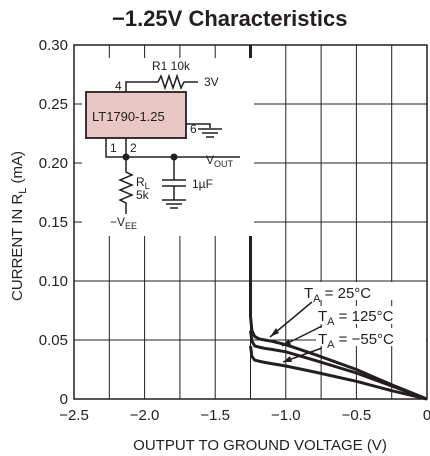 The image size is (430, 456). Describe the element at coordinates (291, 319) in the screenshot. I see `leader-line-25c` at that location.